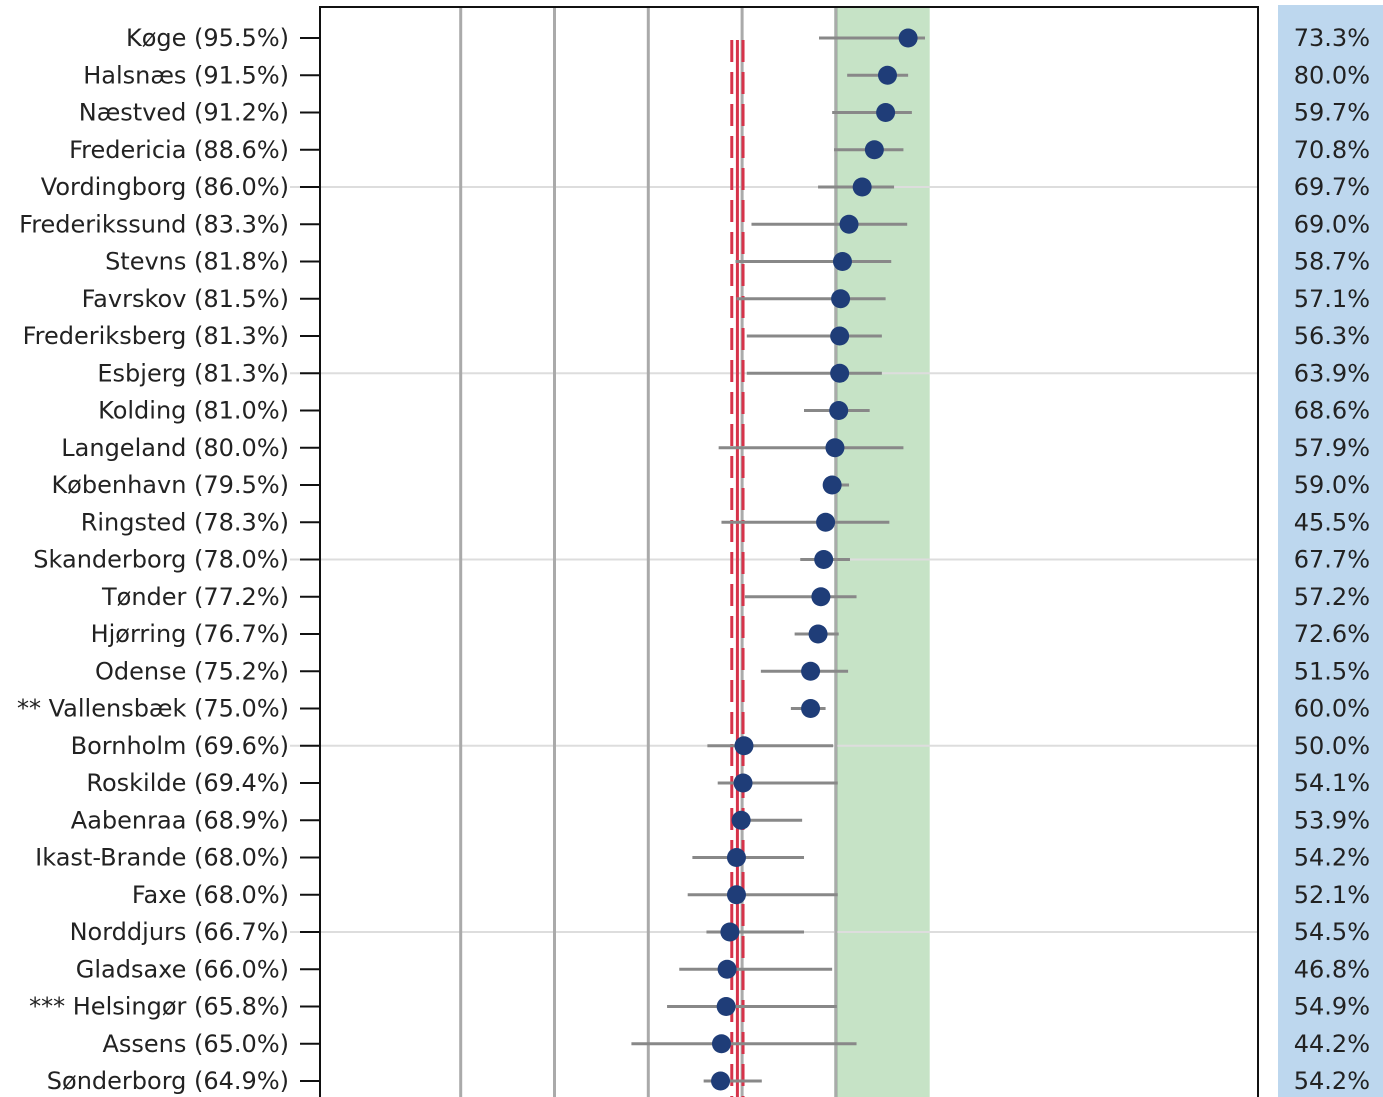  I want to click on side-value: 44.2%, so click(1332, 1044).